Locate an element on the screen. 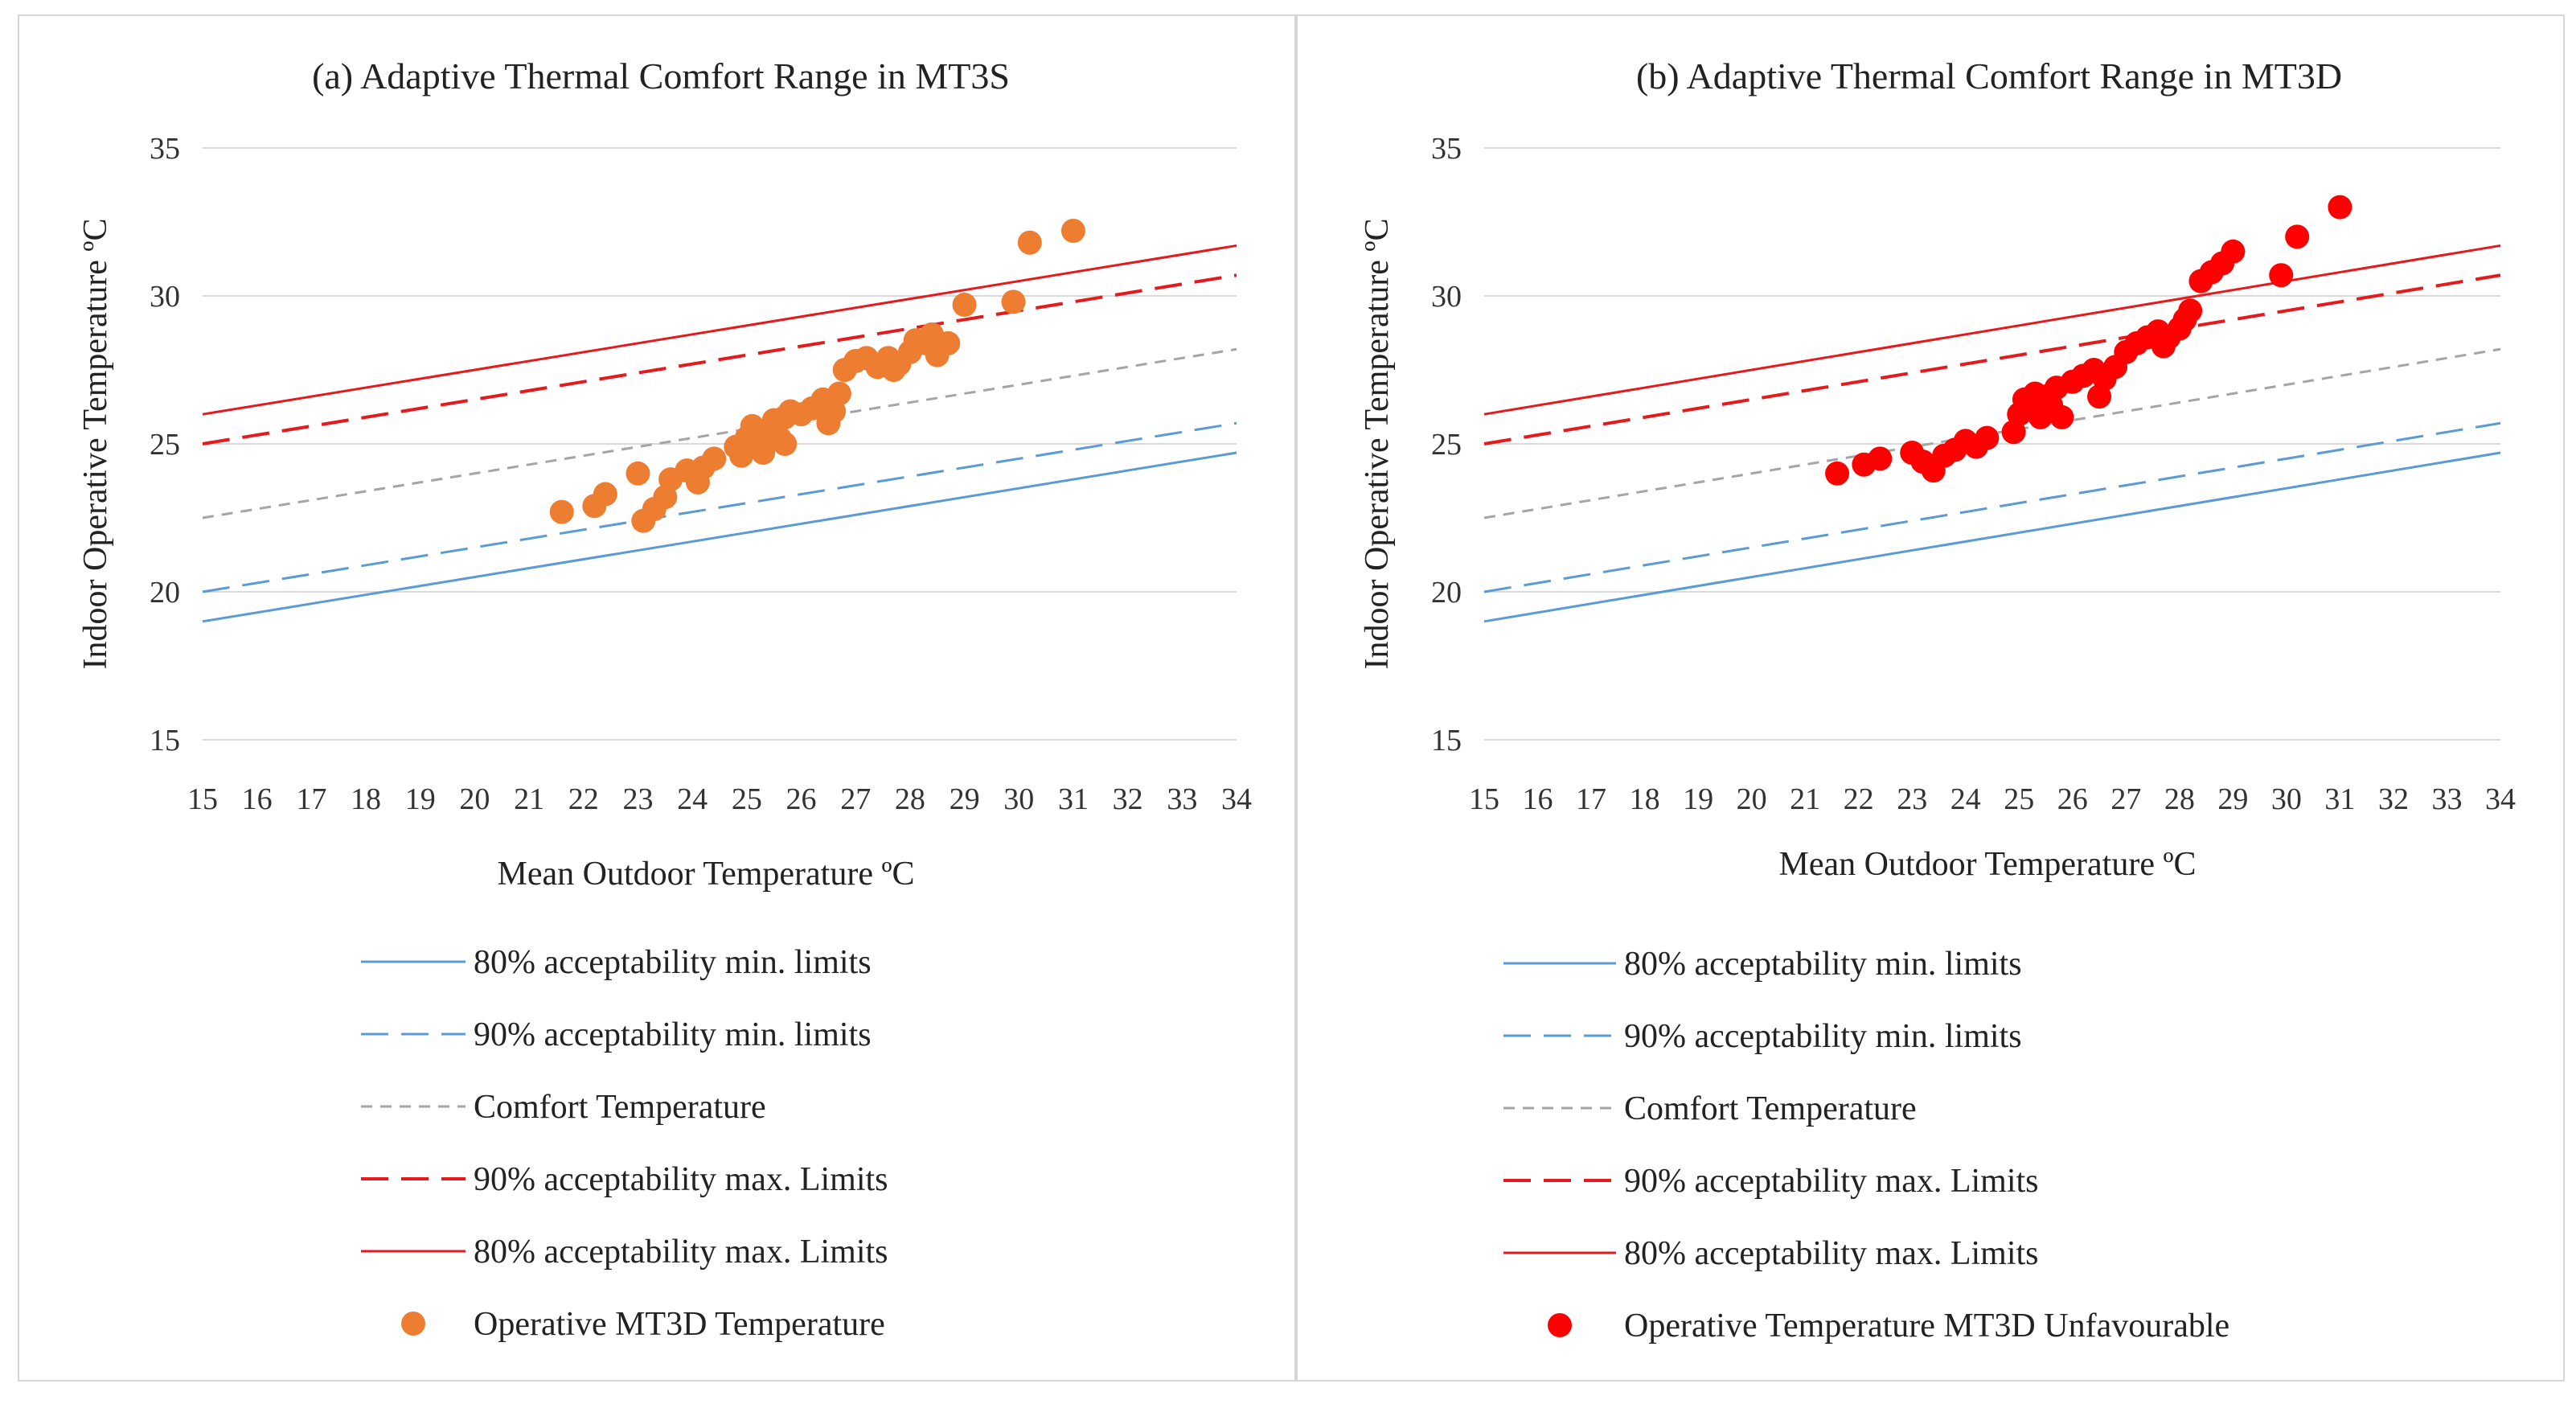  y-tick-label: 15 is located at coordinates (1447, 741).